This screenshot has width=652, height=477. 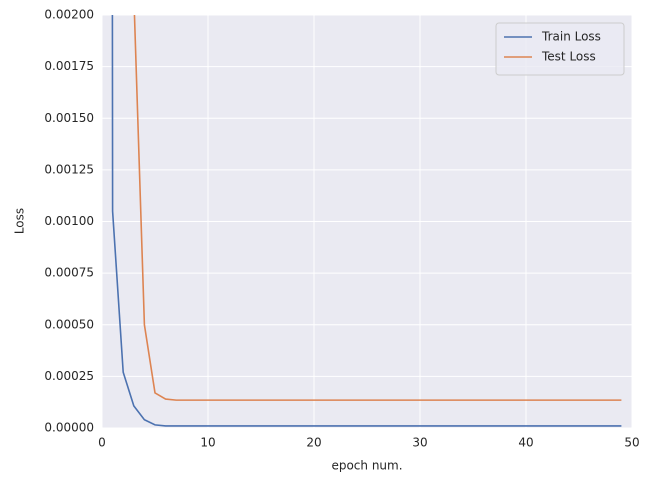 What do you see at coordinates (69, 221) in the screenshot?
I see `y-tick-label: 0.00100` at bounding box center [69, 221].